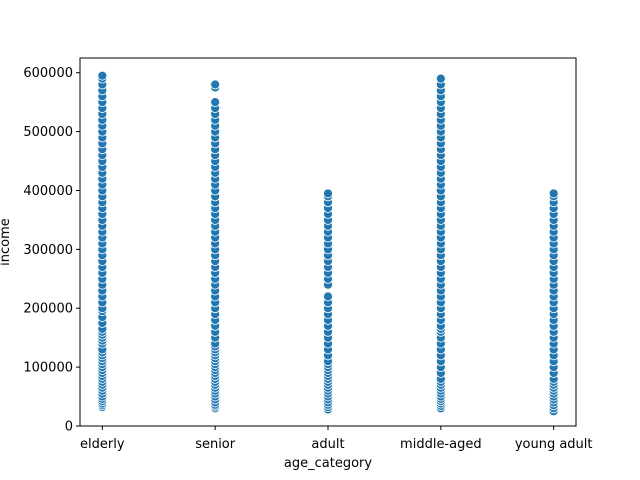 The width and height of the screenshot is (640, 480). What do you see at coordinates (327, 444) in the screenshot?
I see `x-tick-label: adult` at bounding box center [327, 444].